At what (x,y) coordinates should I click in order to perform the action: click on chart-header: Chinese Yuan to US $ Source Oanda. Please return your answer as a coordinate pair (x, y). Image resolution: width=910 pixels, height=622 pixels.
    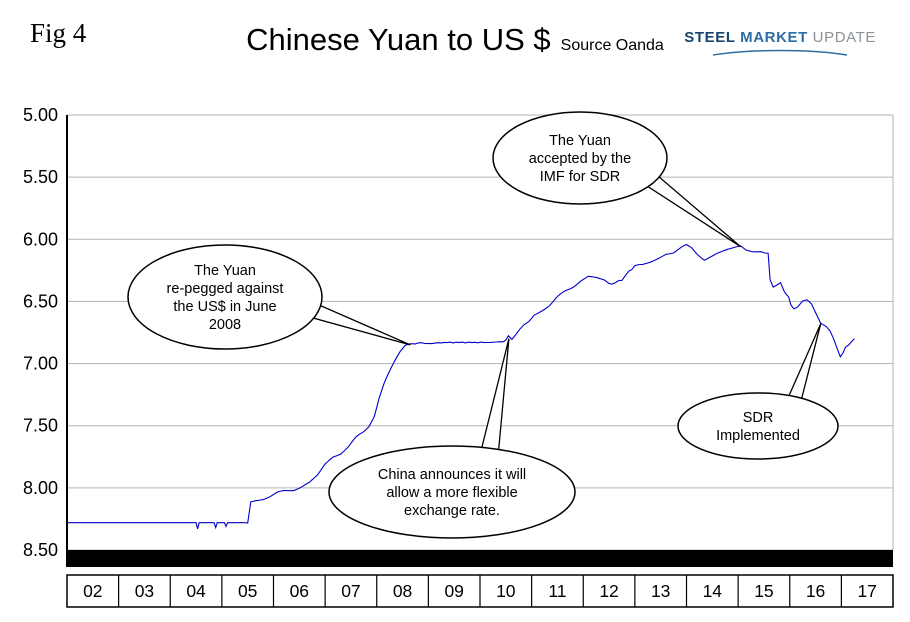
    Looking at the image, I should click on (455, 40).